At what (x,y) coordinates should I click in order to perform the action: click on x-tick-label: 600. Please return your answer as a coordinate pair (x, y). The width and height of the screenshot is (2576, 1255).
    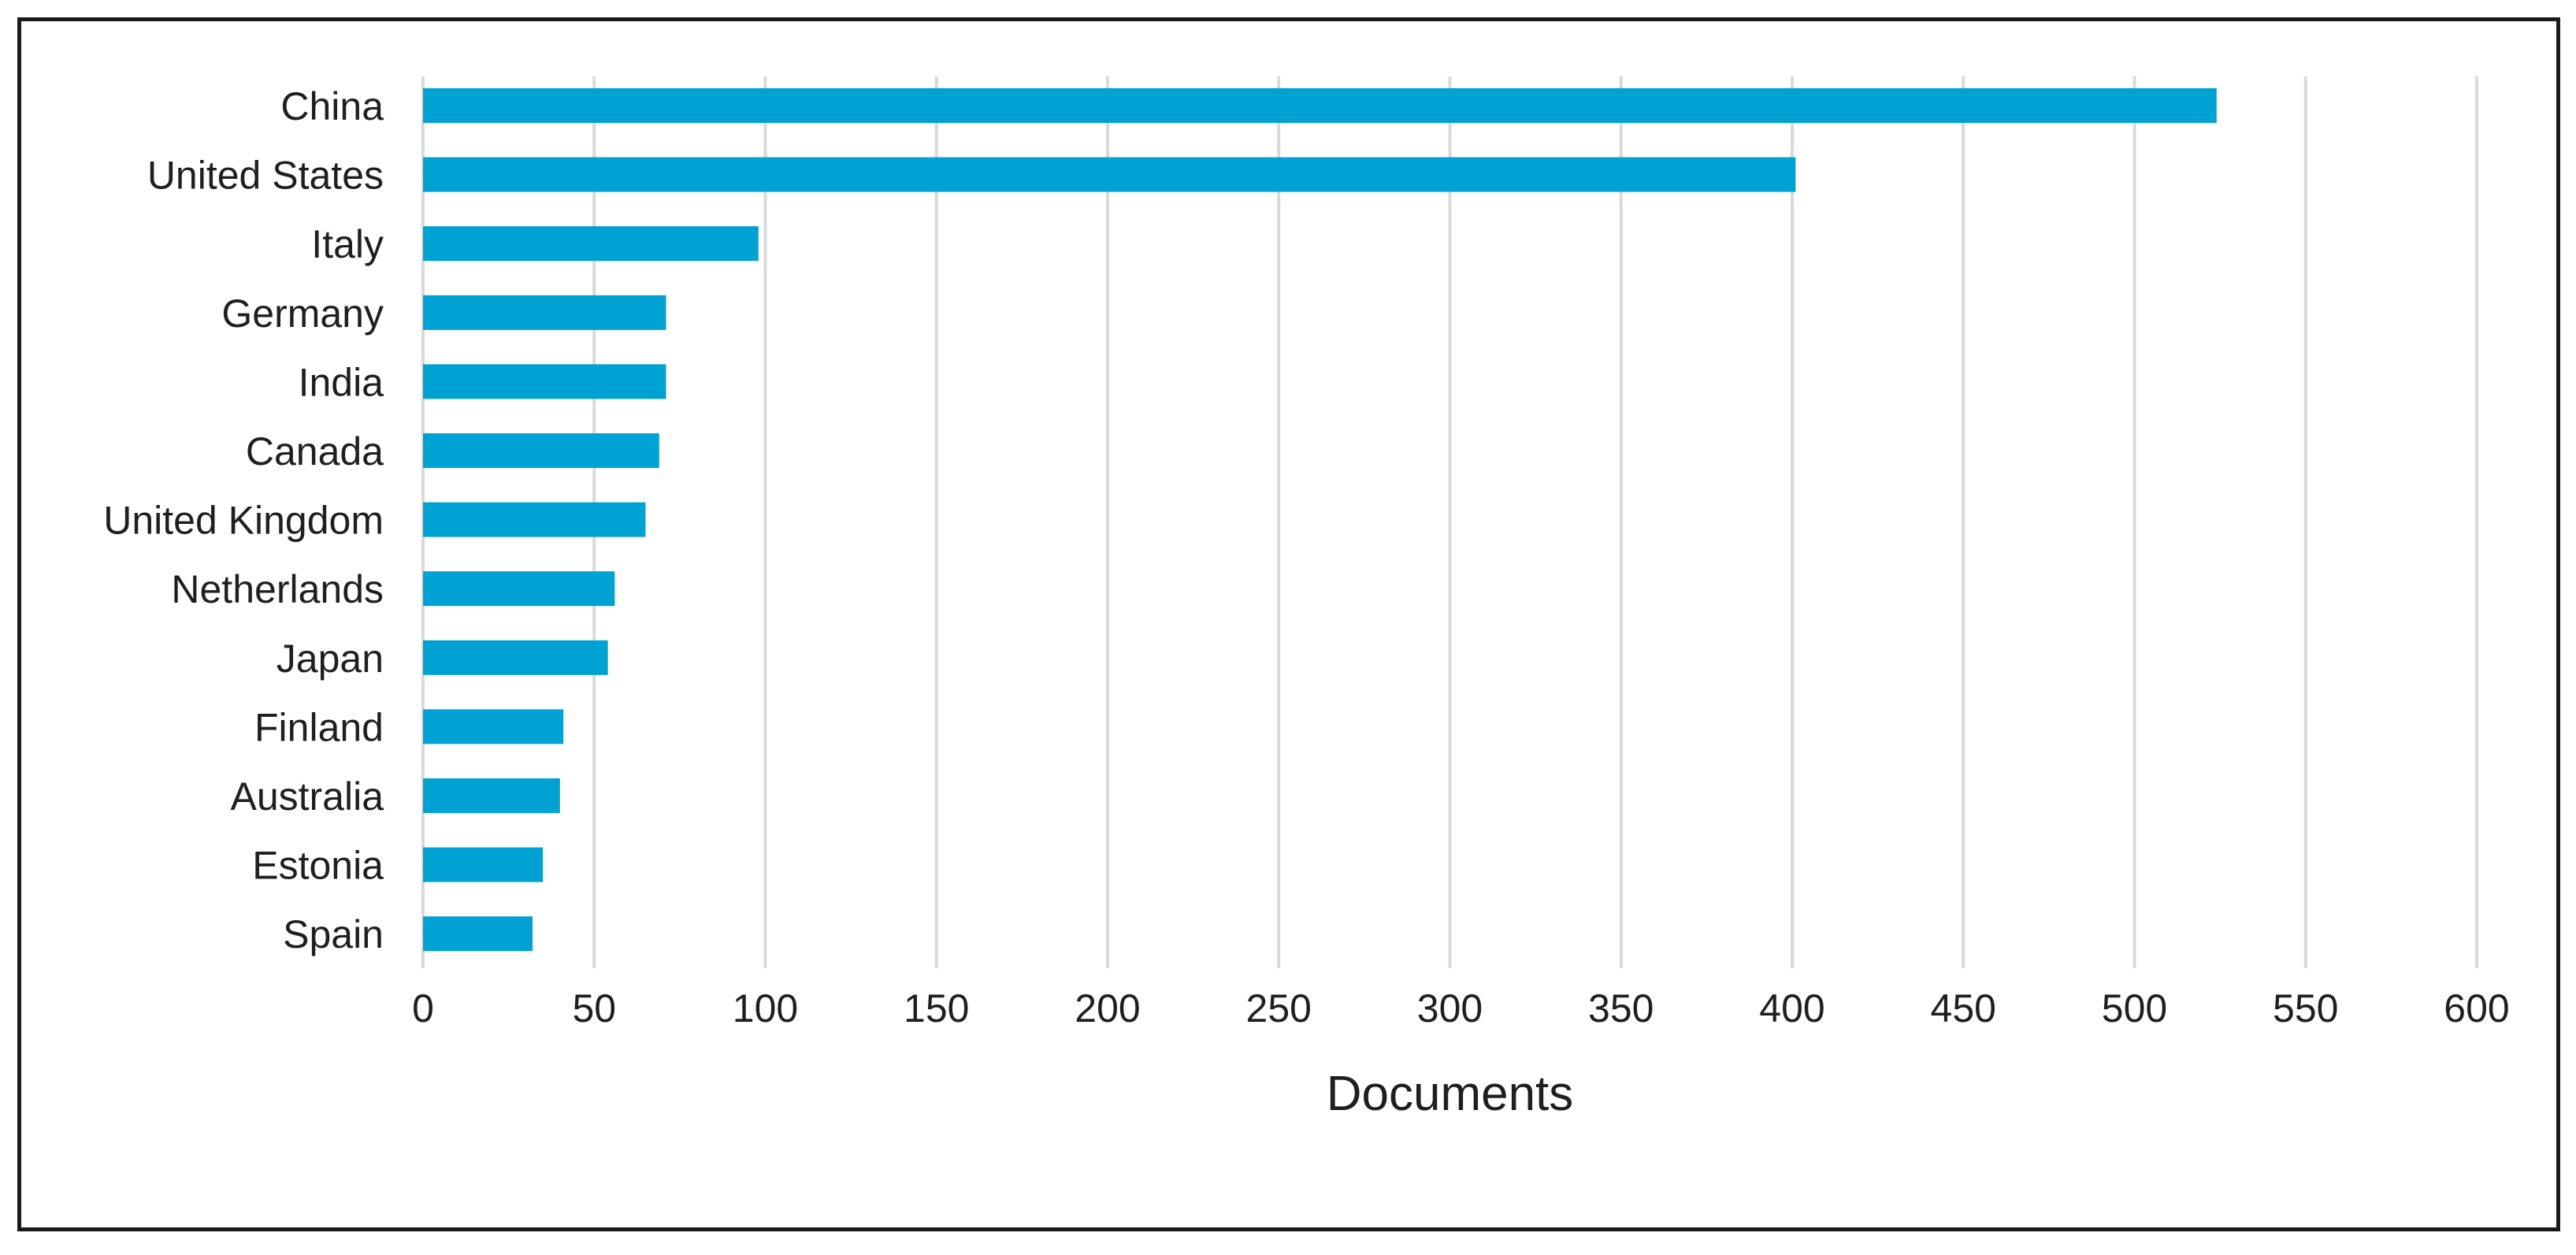
    Looking at the image, I should click on (2476, 1008).